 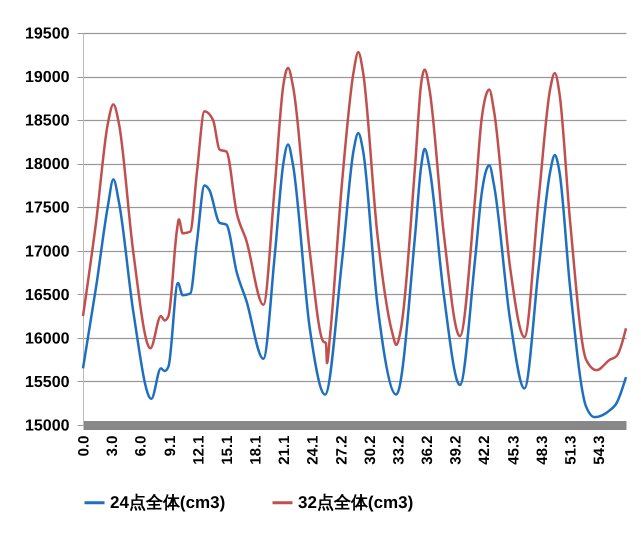 What do you see at coordinates (47, 165) in the screenshot?
I see `y-tick-label: 18000` at bounding box center [47, 165].